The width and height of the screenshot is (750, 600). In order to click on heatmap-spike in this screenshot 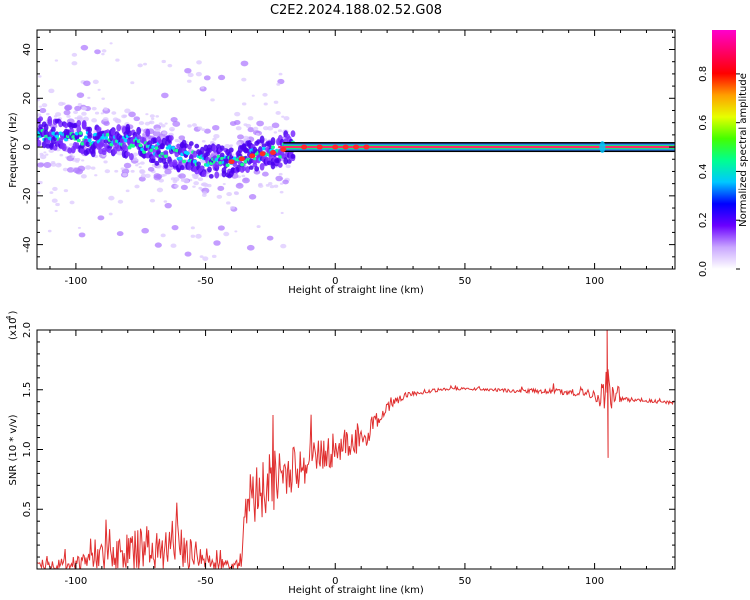, I will do `click(602, 147)`.